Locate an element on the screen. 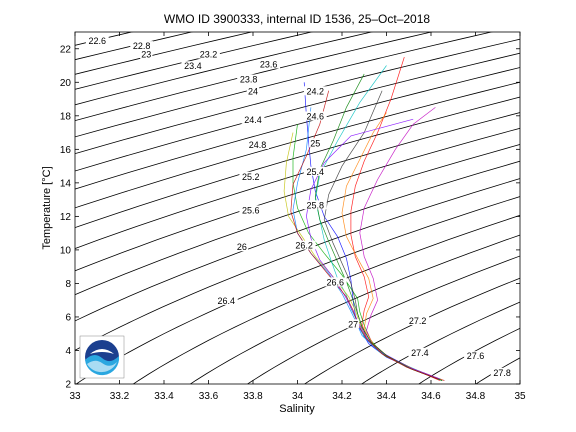  x-tick-label: 34.2 is located at coordinates (342, 396).